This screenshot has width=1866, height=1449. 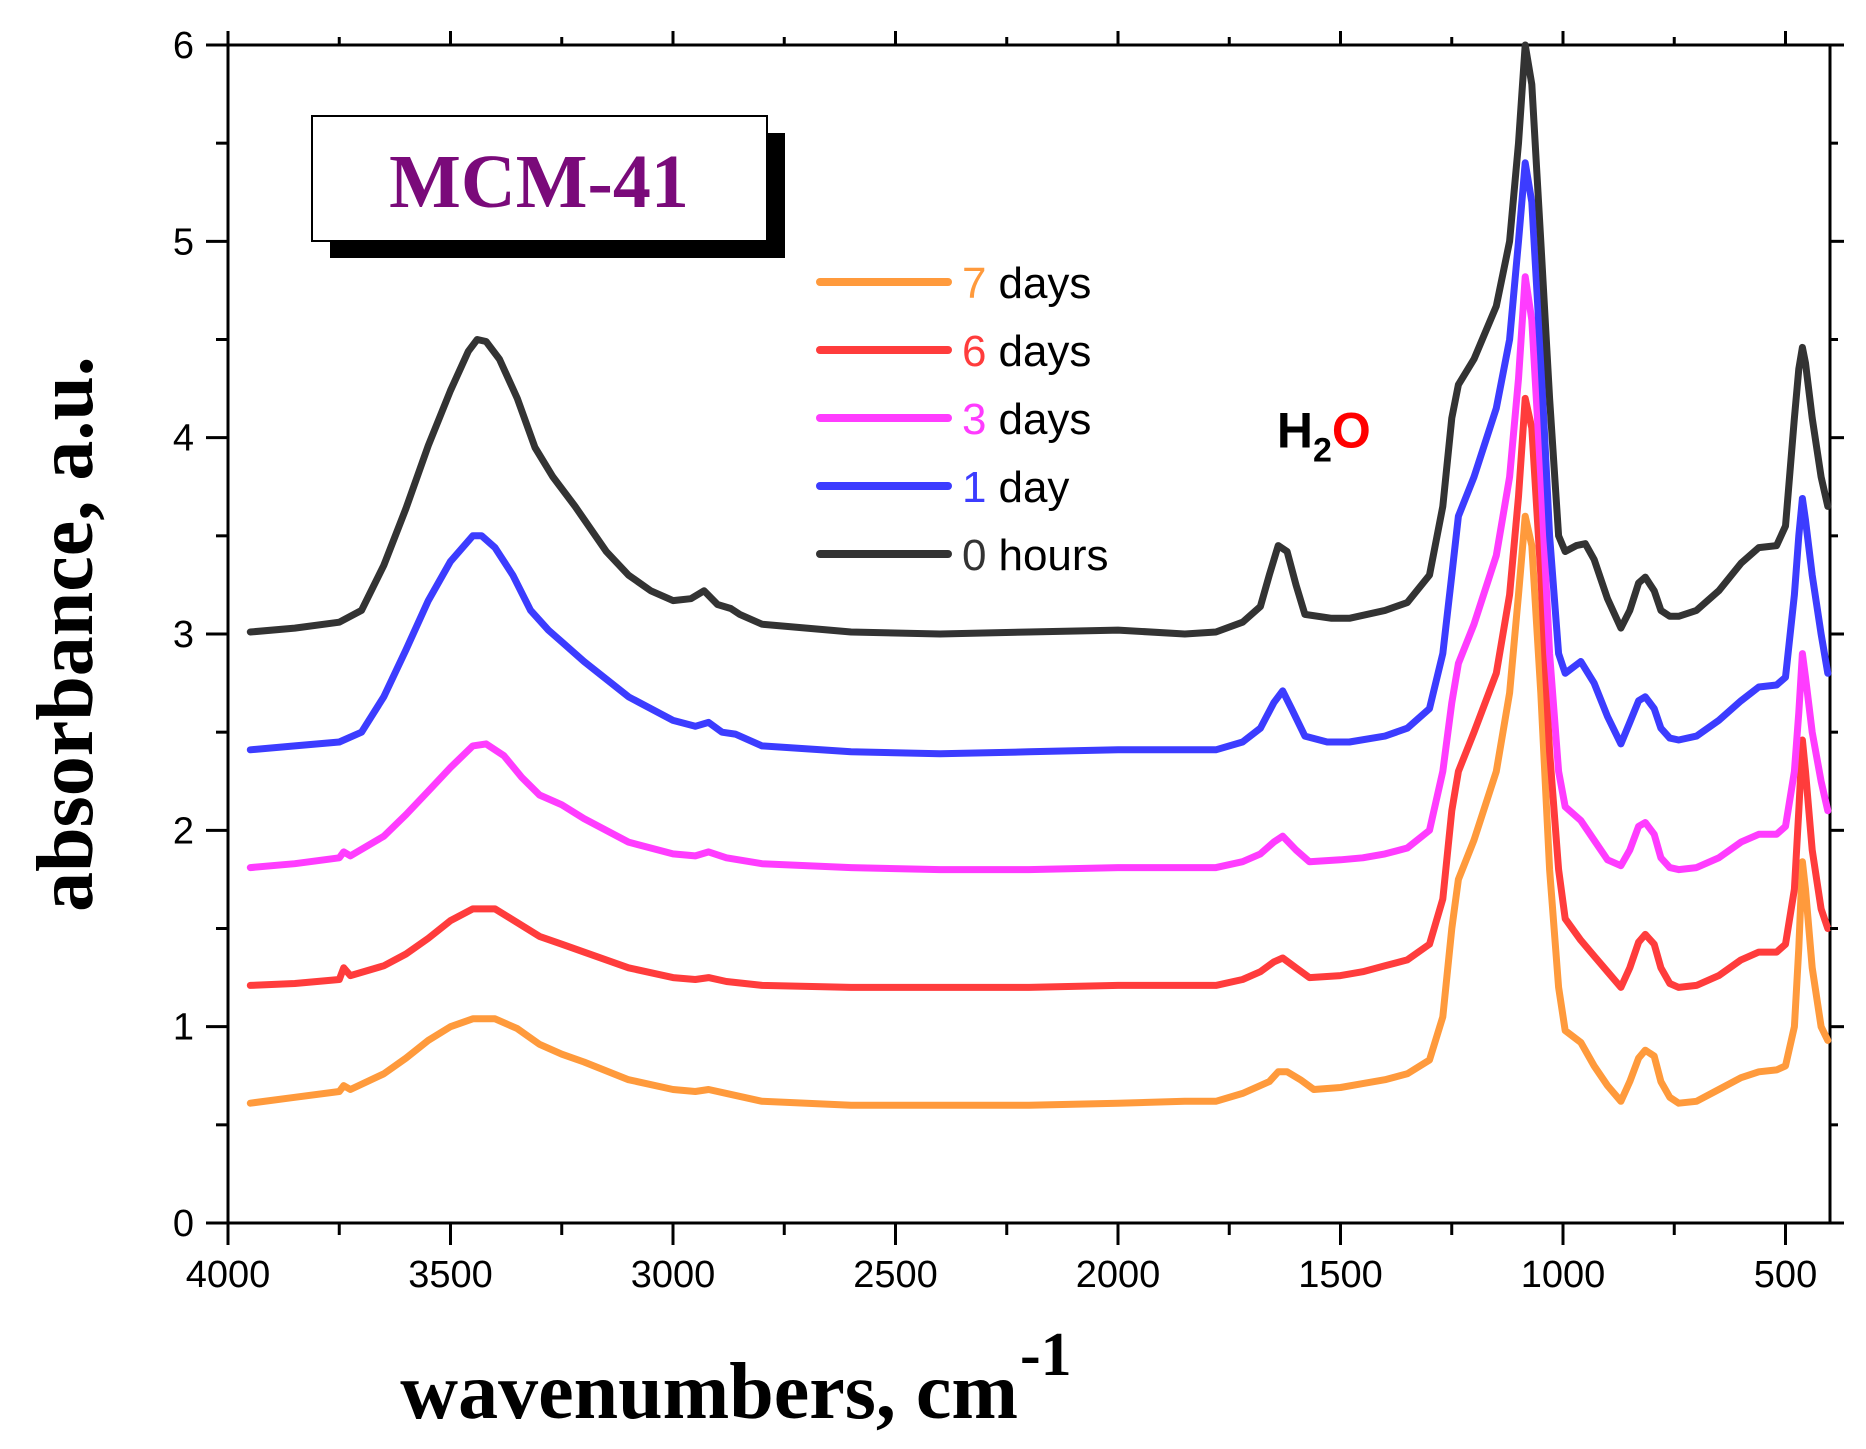 I want to click on legend-entry: 6 days, so click(x=1026, y=351).